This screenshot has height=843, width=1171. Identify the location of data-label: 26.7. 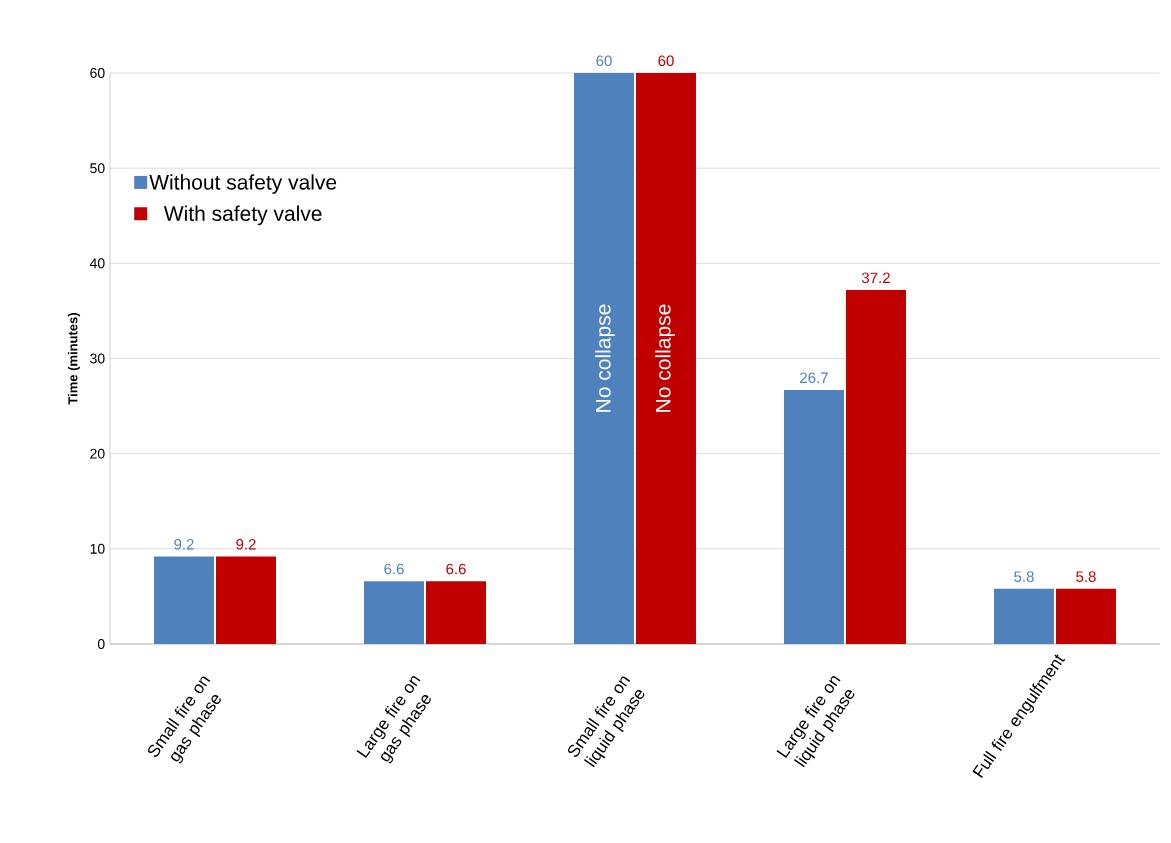
(814, 378).